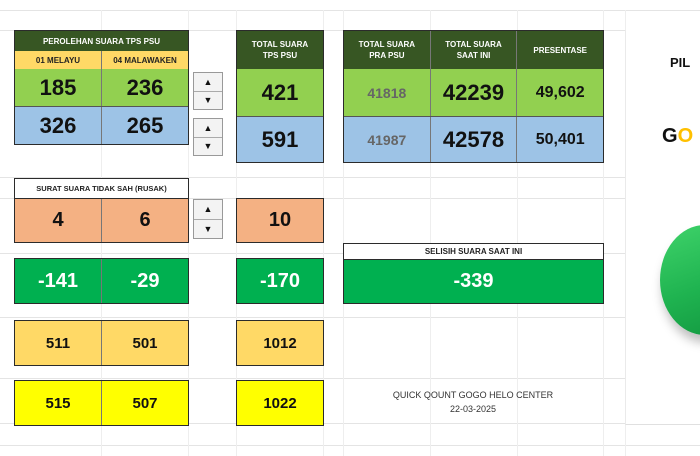  I want to click on gold-row: 511 501, so click(101, 343).